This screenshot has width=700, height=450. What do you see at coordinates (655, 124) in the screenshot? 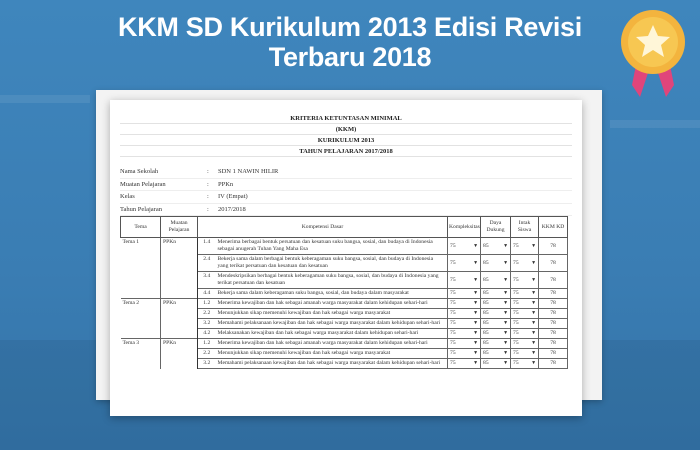
I see `background-shelf` at bounding box center [655, 124].